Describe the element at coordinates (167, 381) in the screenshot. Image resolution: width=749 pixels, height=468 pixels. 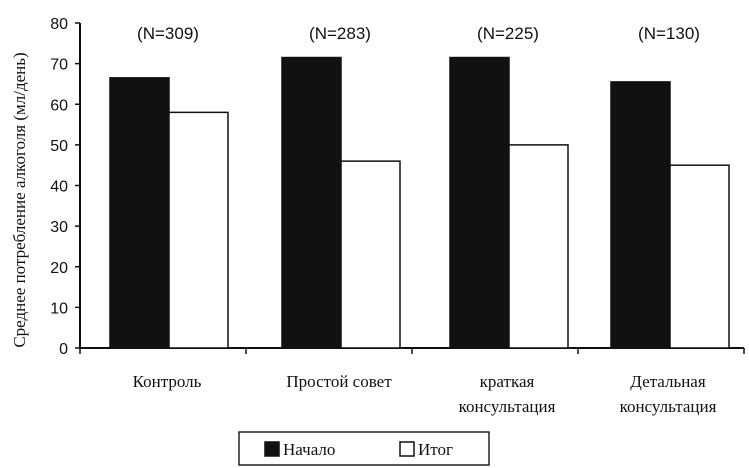
I see `category-label: Контроль` at that location.